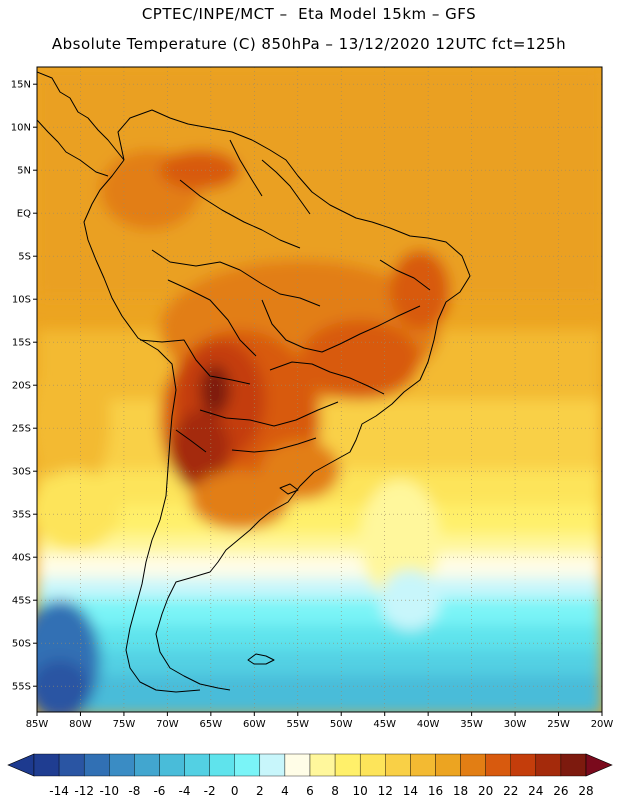 The image size is (618, 800). Describe the element at coordinates (37, 724) in the screenshot. I see `lon-label: 85W` at that location.